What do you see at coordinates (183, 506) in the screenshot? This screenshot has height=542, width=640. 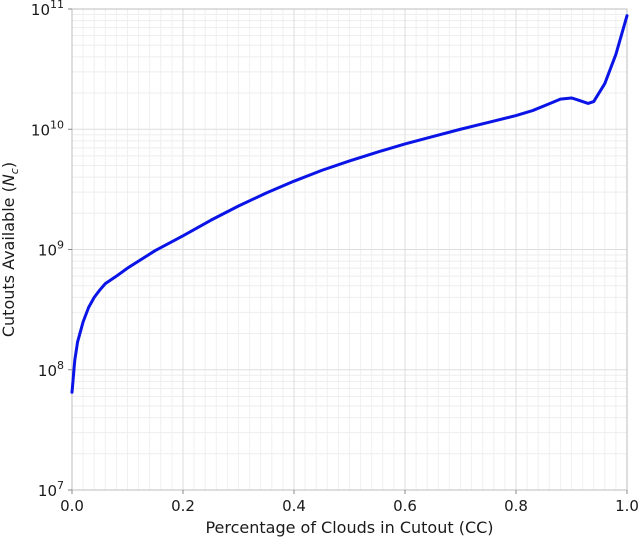 I see `x-tick-label: 0.2` at bounding box center [183, 506].